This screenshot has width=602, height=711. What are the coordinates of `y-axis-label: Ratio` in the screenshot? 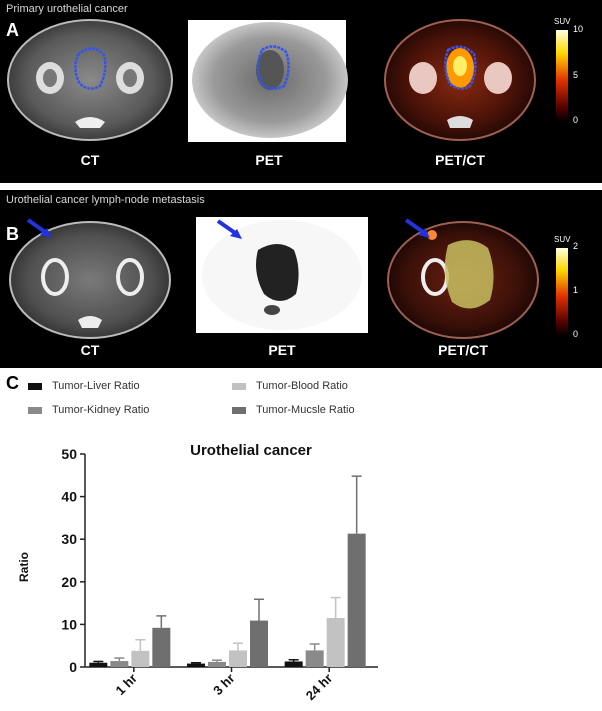 It's located at (24, 567).